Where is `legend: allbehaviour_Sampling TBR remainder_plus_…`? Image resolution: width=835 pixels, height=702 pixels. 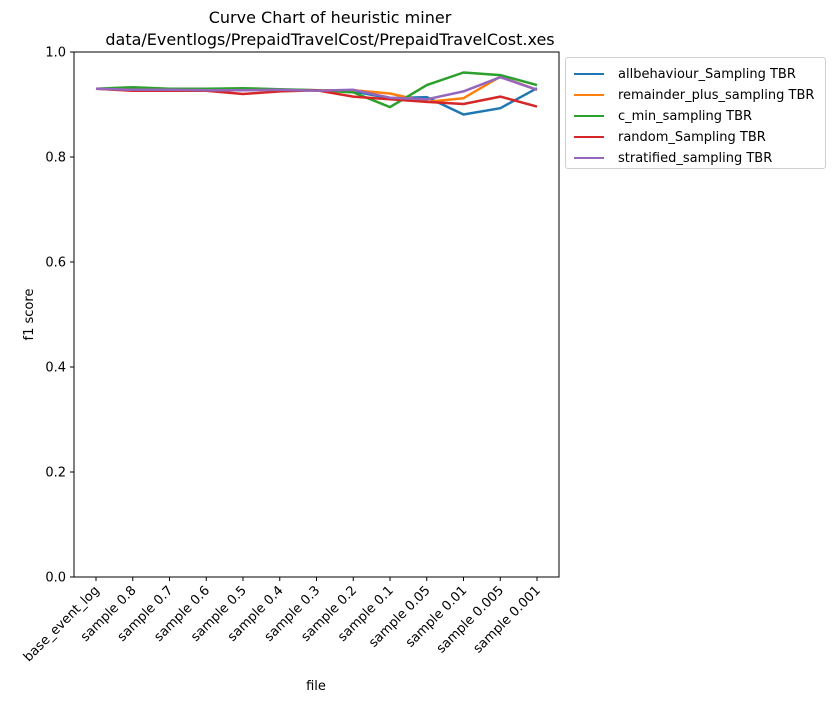 legend: allbehaviour_Sampling TBR remainder_plus_… is located at coordinates (695, 113).